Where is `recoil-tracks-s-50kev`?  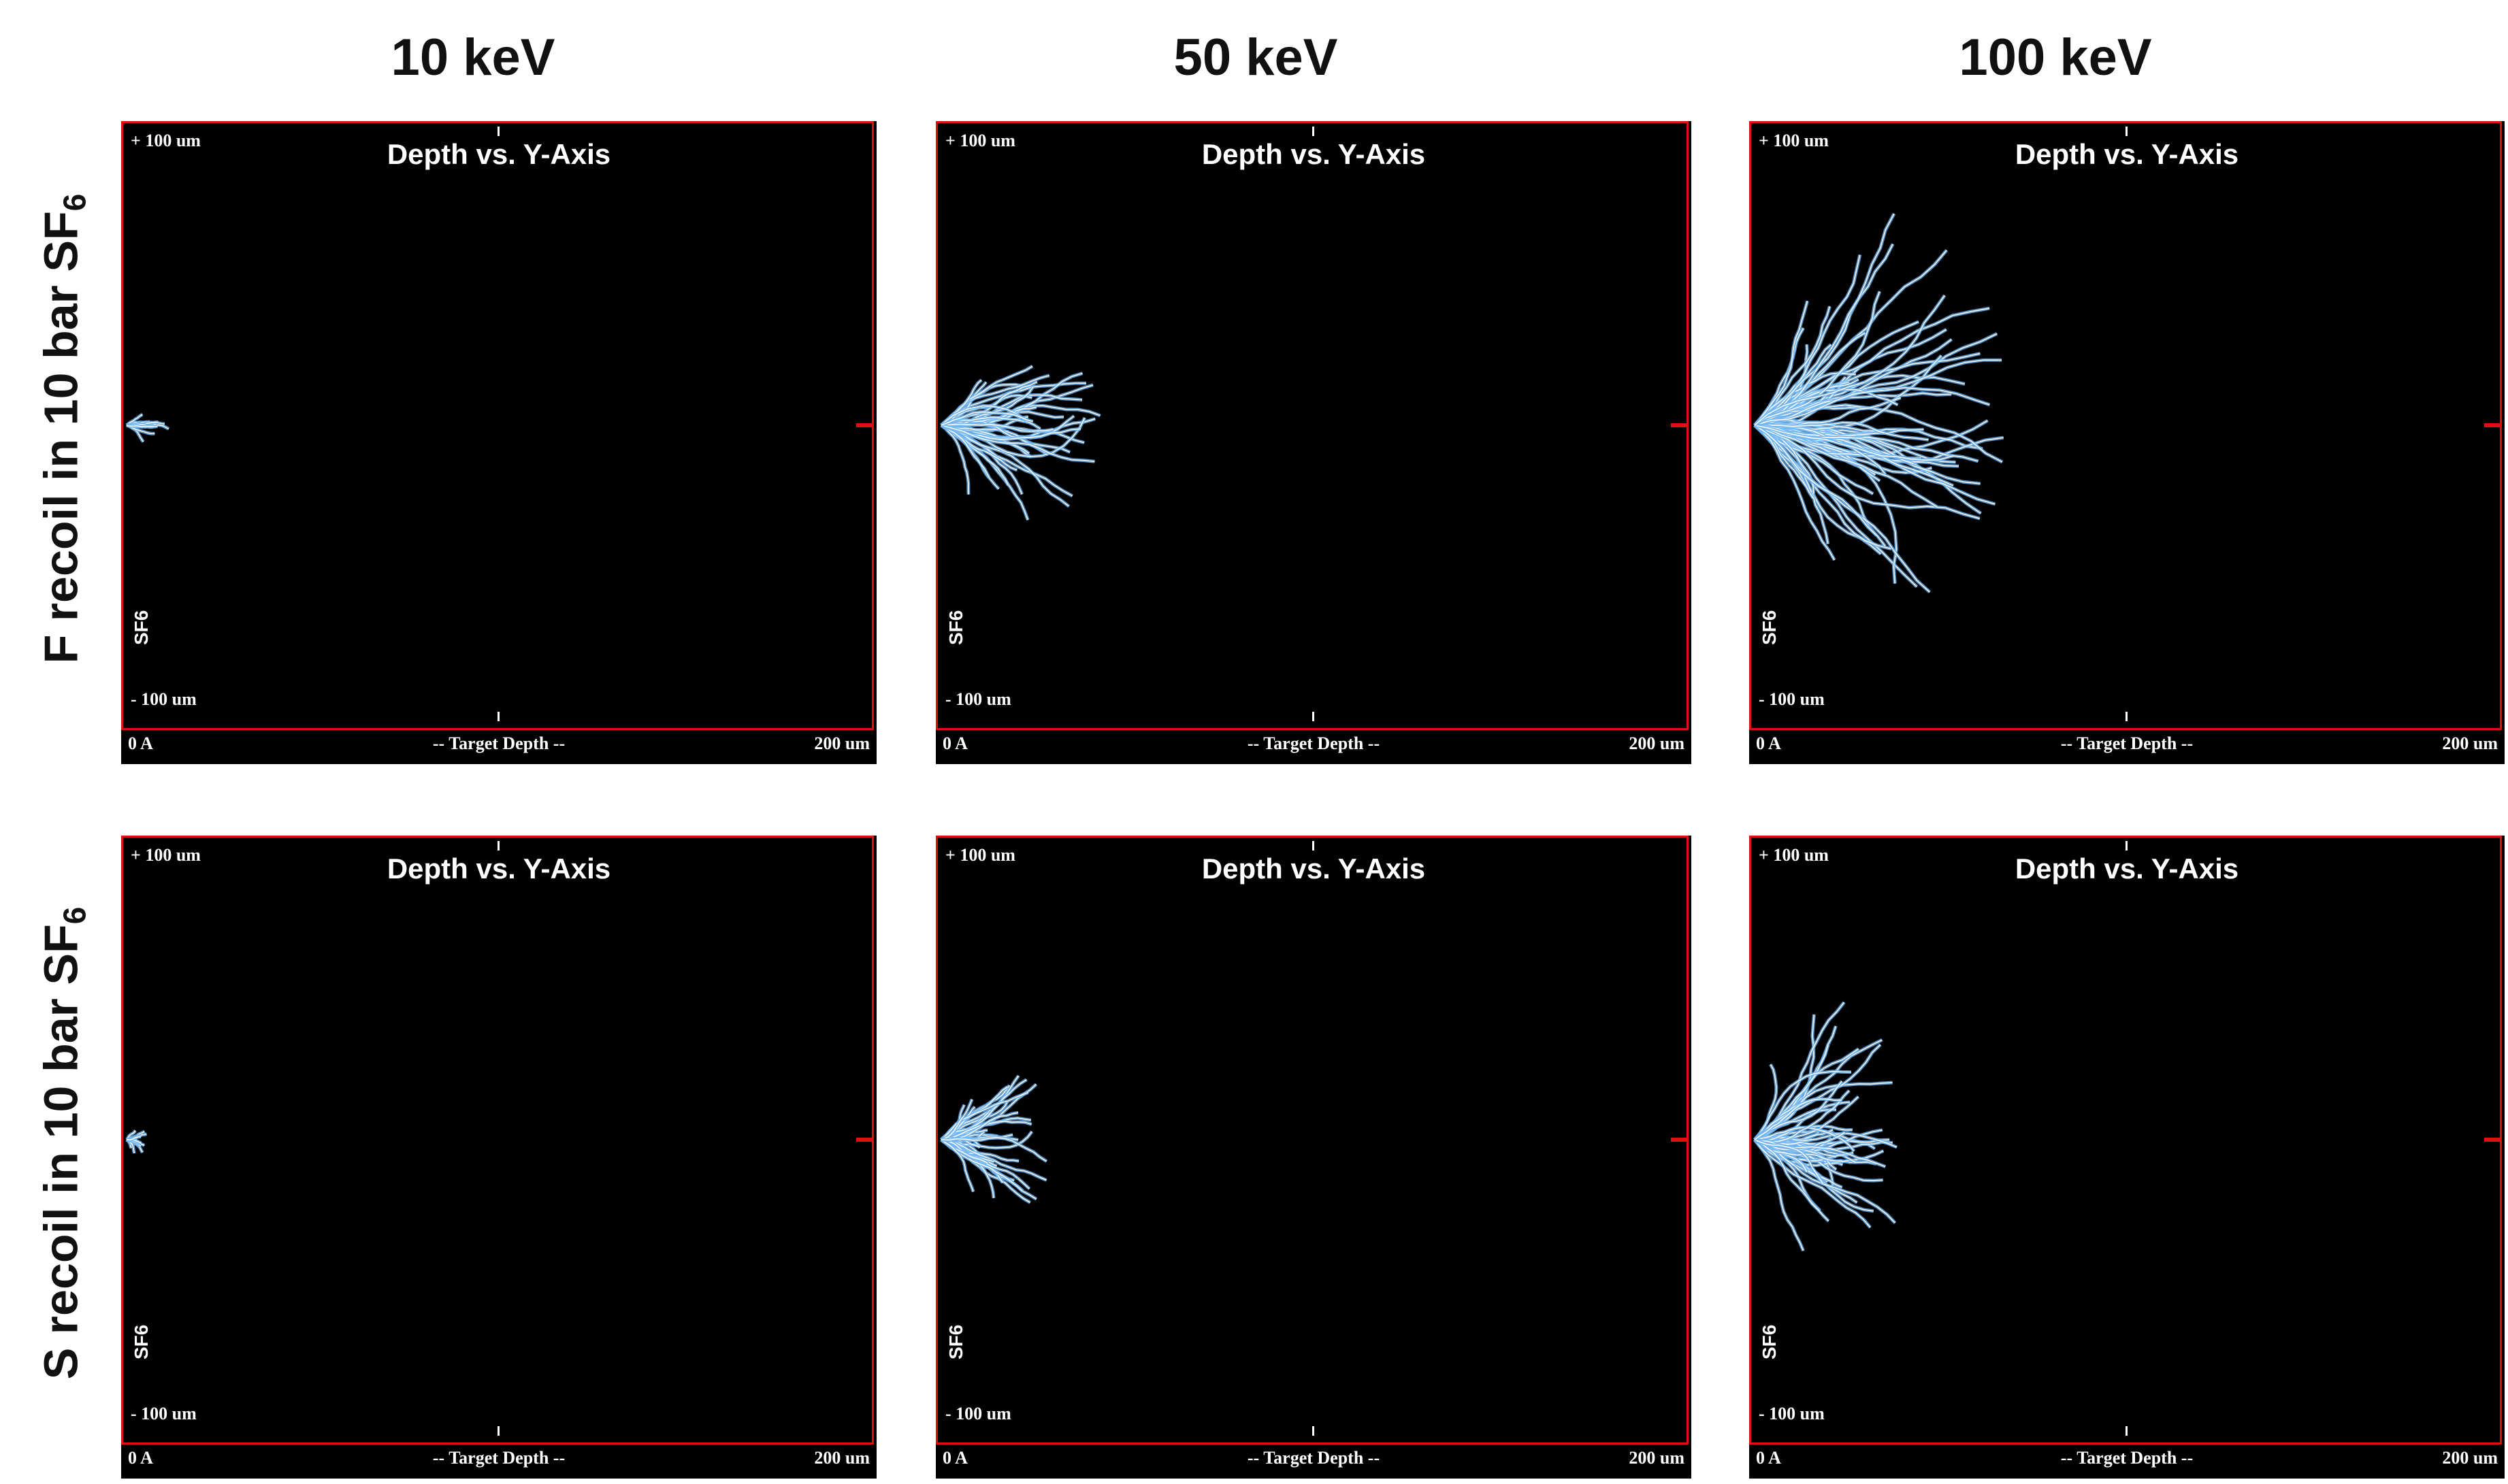
recoil-tracks-s-50kev is located at coordinates (994, 1139).